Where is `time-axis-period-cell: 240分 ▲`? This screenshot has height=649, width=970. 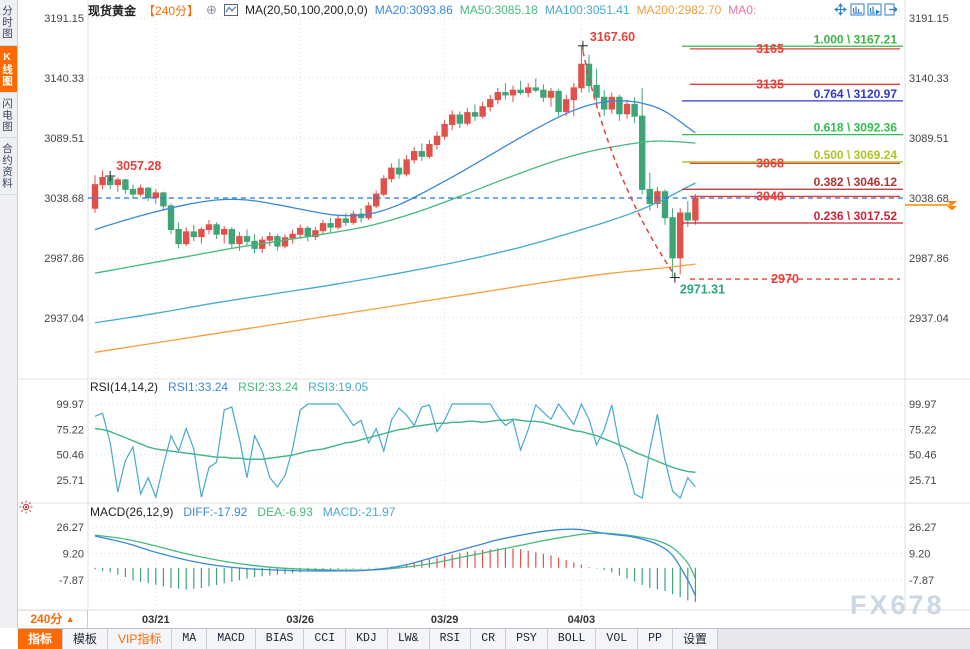
time-axis-period-cell: 240分 ▲ is located at coordinates (53, 619).